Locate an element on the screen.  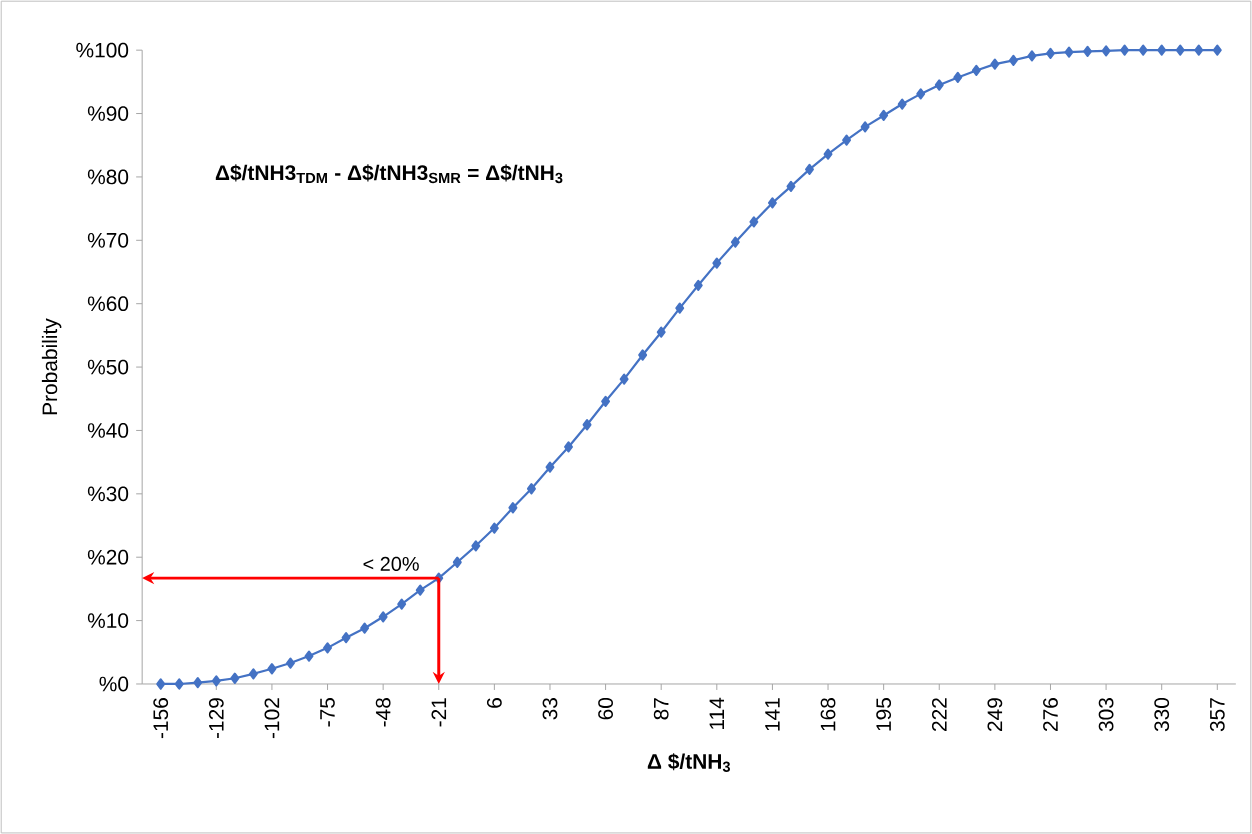
x-tick-label: -156 is located at coordinates (161, 718).